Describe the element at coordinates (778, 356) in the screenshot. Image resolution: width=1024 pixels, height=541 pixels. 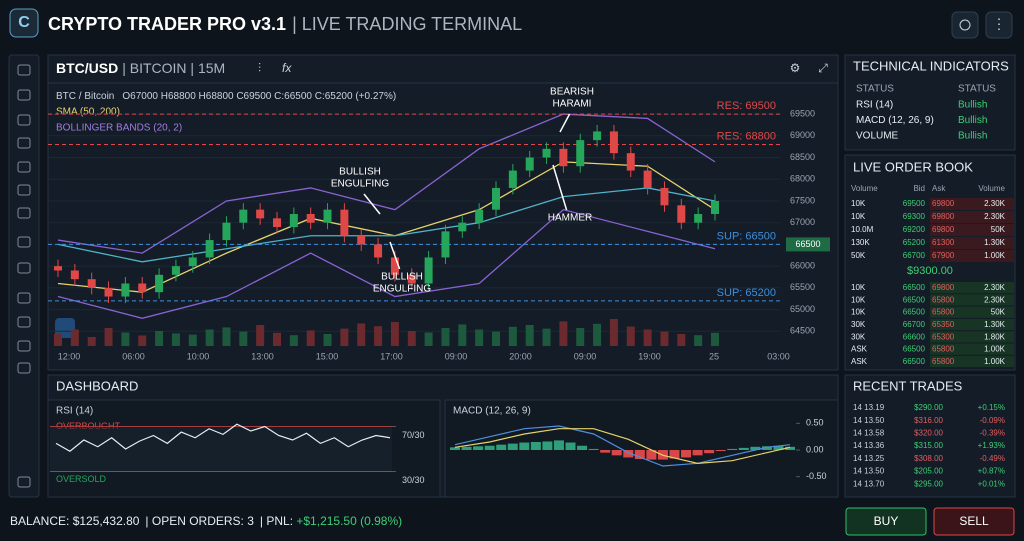
I see `x-tick-label: 03:00` at that location.